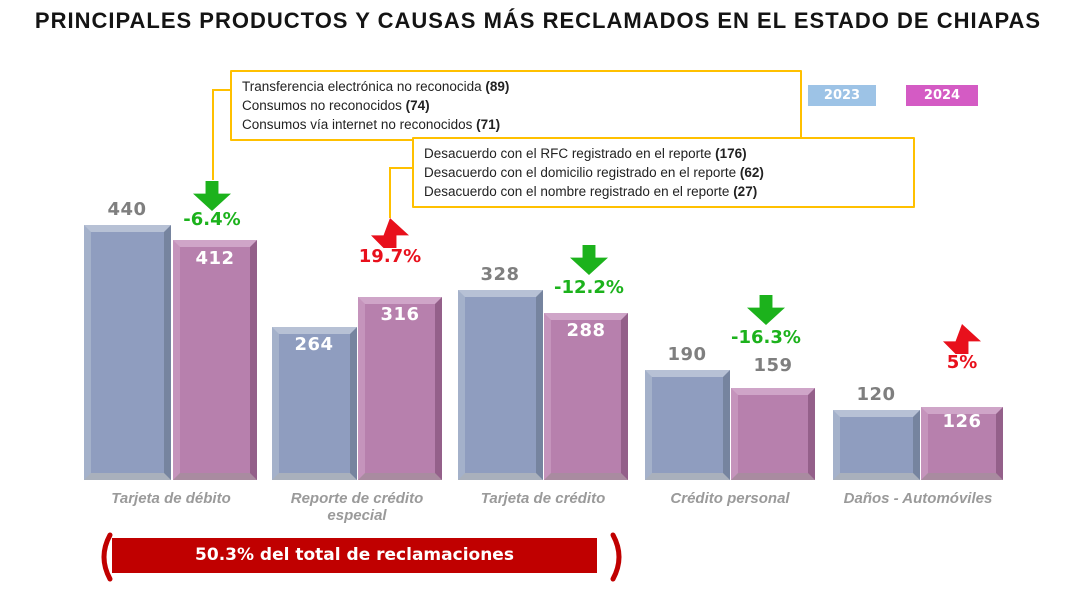 The width and height of the screenshot is (1076, 591). What do you see at coordinates (390, 256) in the screenshot?
I see `change-percent: 19.7%` at bounding box center [390, 256].